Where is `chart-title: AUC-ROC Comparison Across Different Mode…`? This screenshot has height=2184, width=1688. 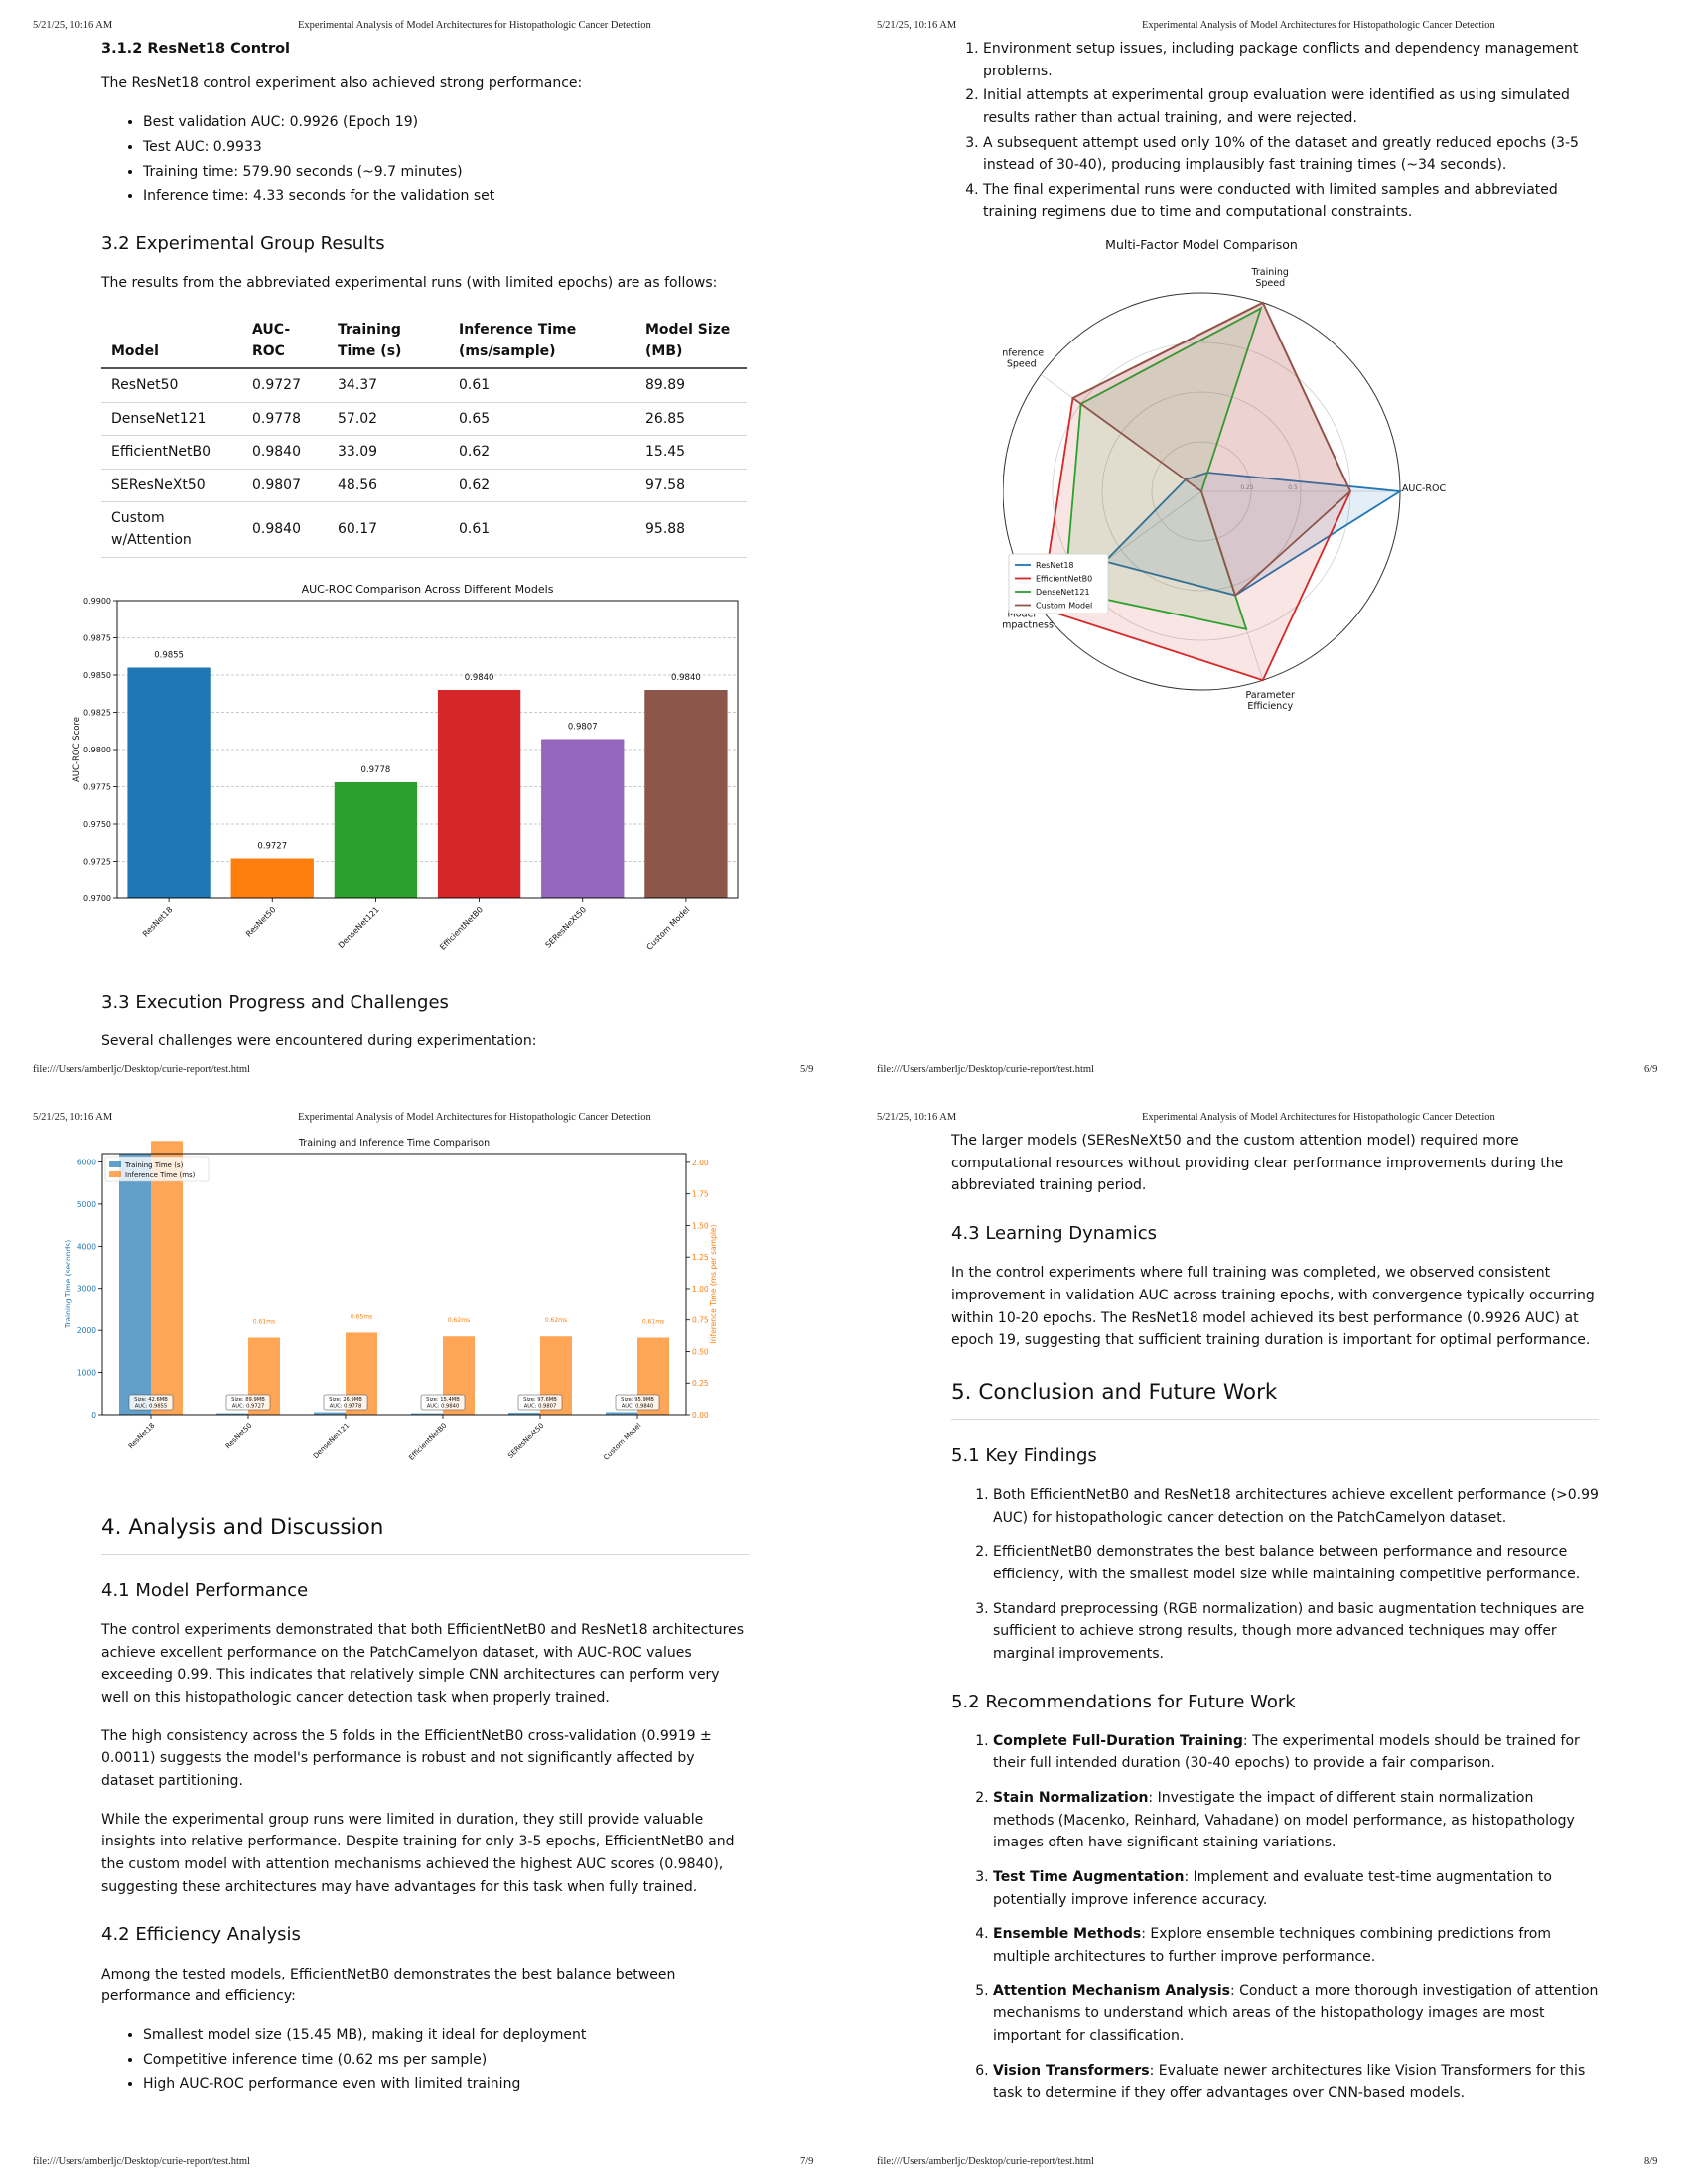 chart-title: AUC-ROC Comparison Across Different Mode… is located at coordinates (428, 589).